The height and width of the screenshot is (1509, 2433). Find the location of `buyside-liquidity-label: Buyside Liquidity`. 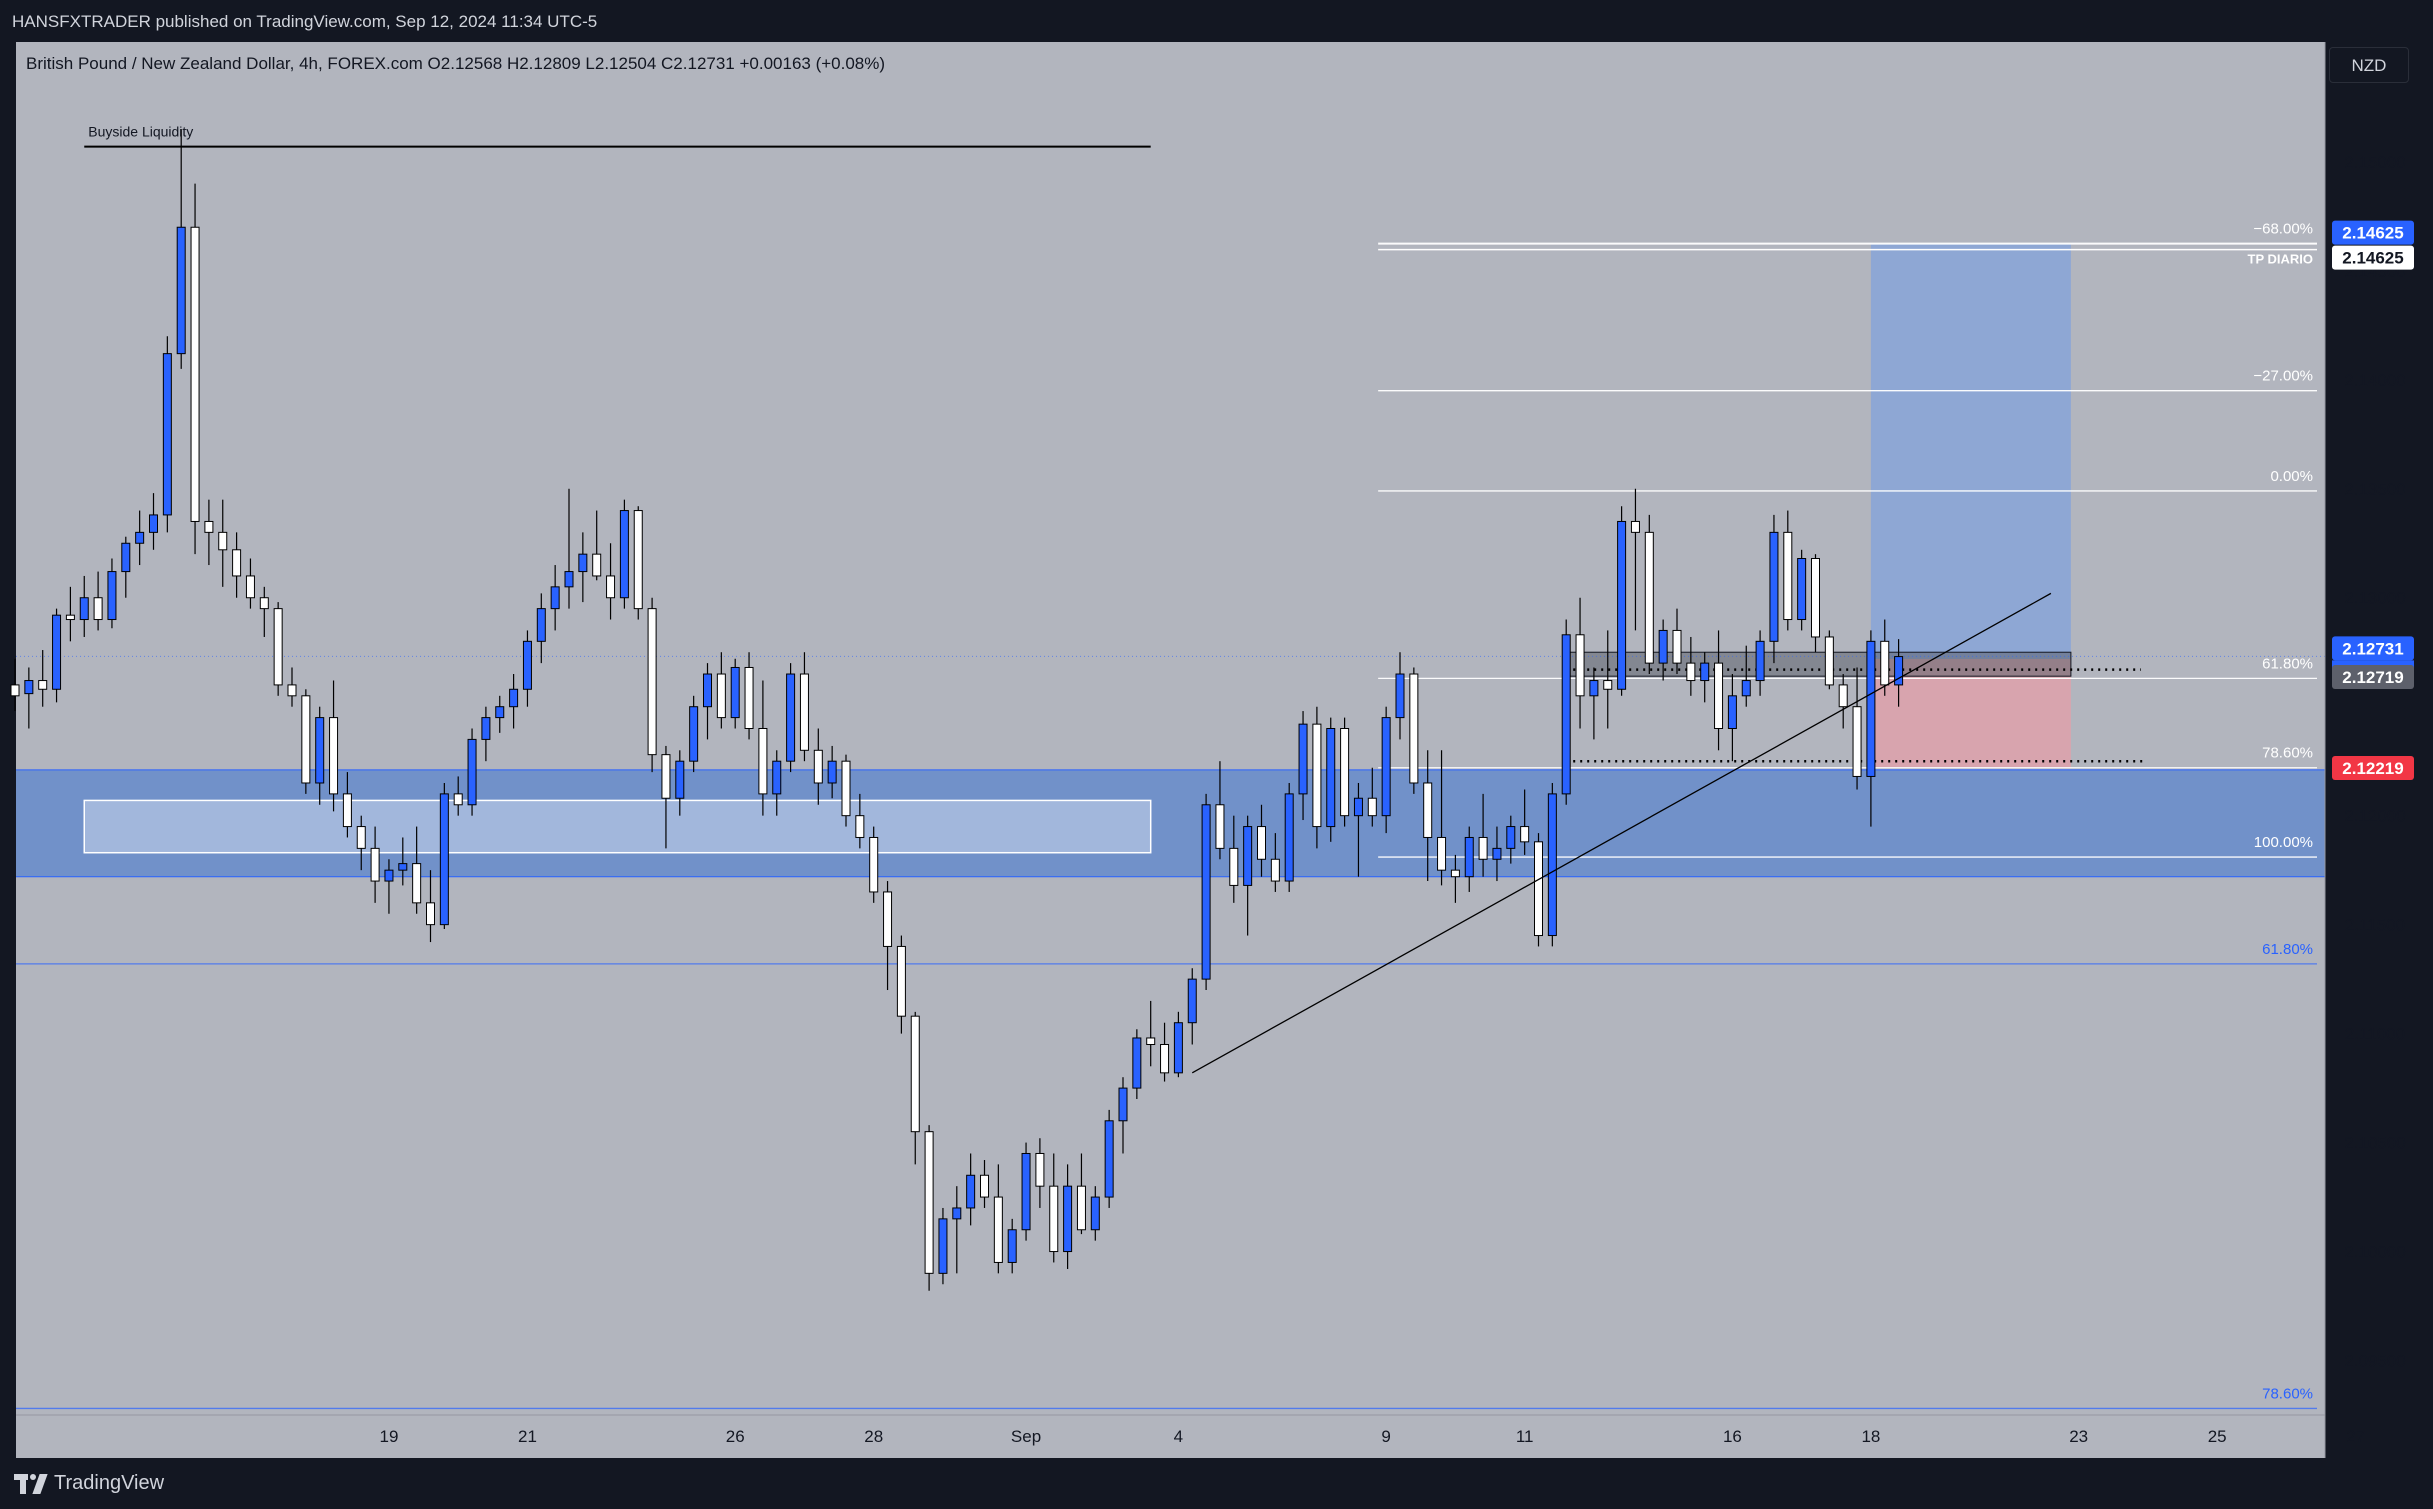

buyside-liquidity-label: Buyside Liquidity is located at coordinates (140, 132).